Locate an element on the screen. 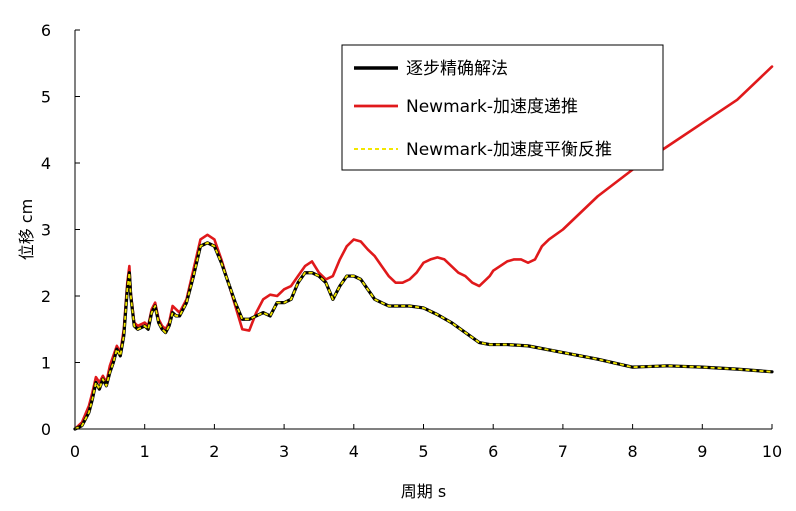 Image resolution: width=796 pixels, height=511 pixels. x-tick-label: 0 is located at coordinates (75, 451).